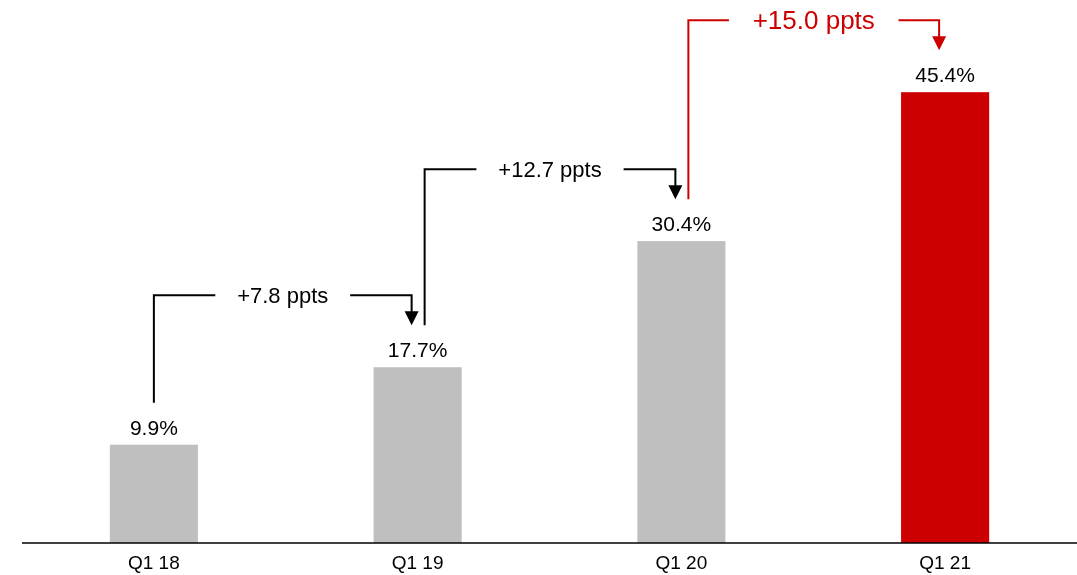 The image size is (1077, 575). Describe the element at coordinates (945, 562) in the screenshot. I see `x-tick-label: Q1 21` at that location.